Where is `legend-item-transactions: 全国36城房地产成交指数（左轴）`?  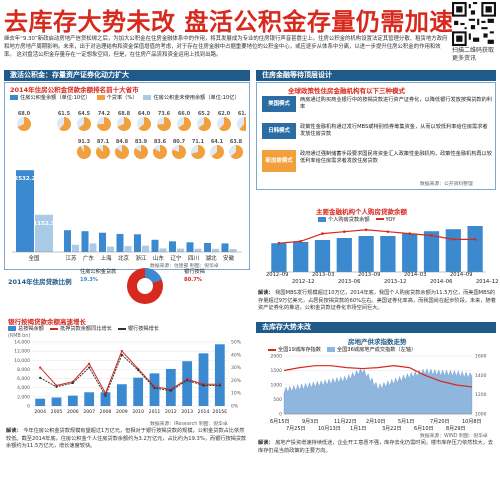 legend-item-transactions: 全国36城房地产成交指数（左轴） is located at coordinates (371, 349).